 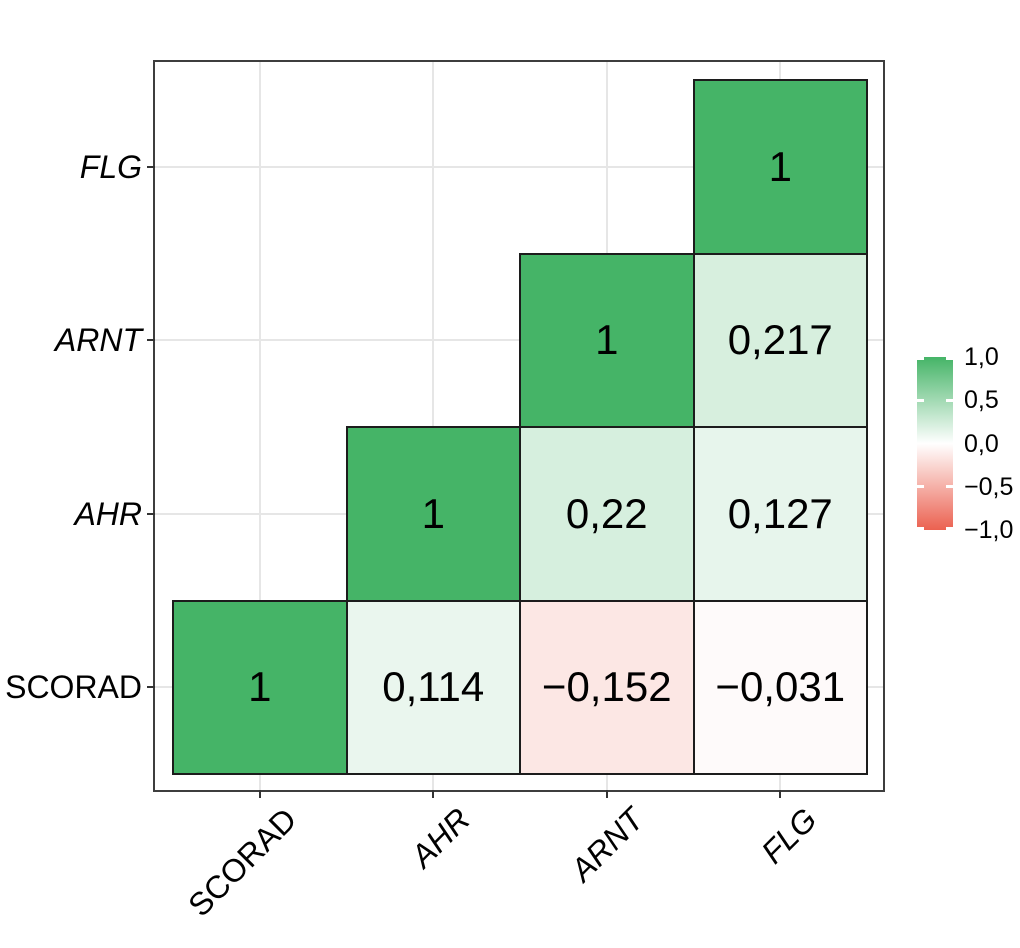 I want to click on heatmap-cell-FLG-FLG: 1, so click(x=780, y=167).